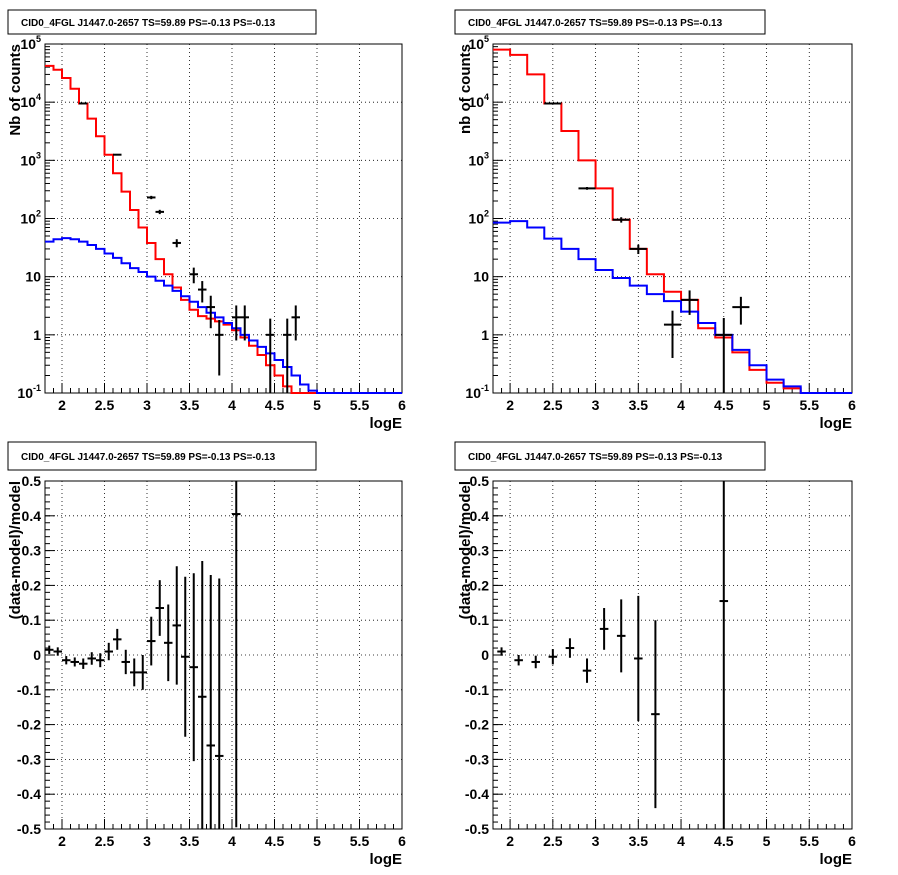  What do you see at coordinates (38, 39) in the screenshot?
I see `tick-exponent: 5` at bounding box center [38, 39].